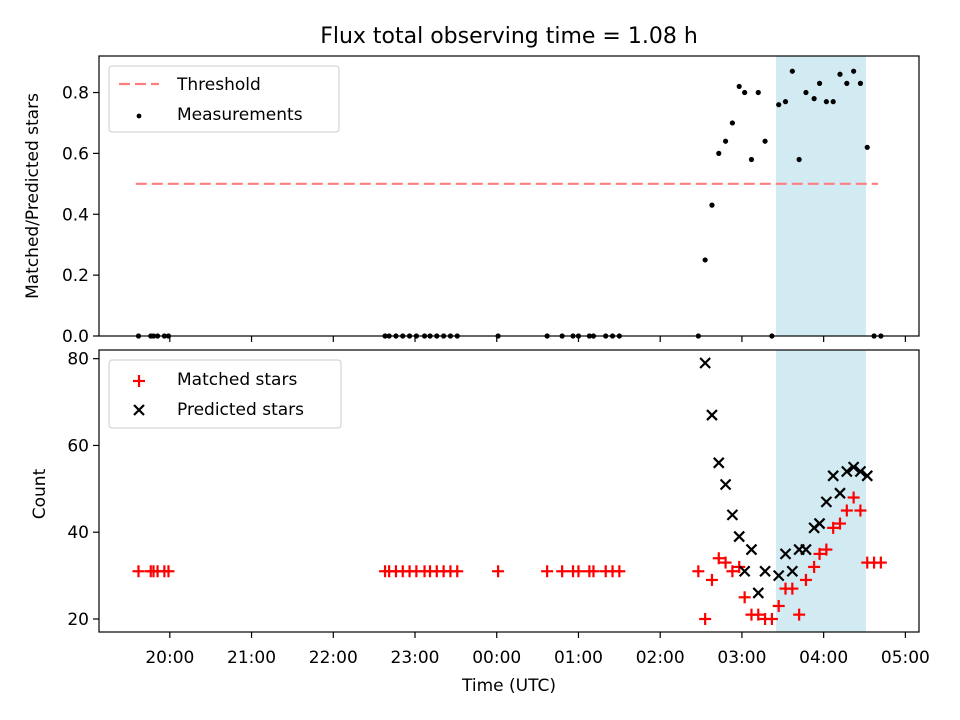  Describe the element at coordinates (78, 360) in the screenshot. I see `y-tick-label: 80` at that location.